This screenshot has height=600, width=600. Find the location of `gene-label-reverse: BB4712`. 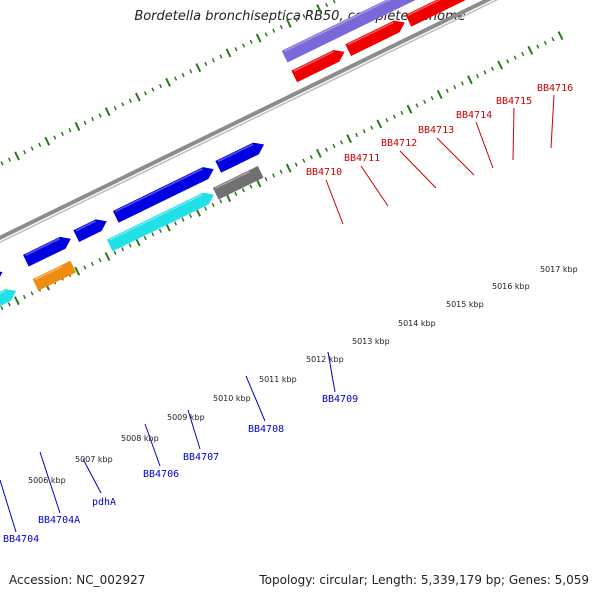

gene-label-reverse: BB4712 is located at coordinates (399, 143).